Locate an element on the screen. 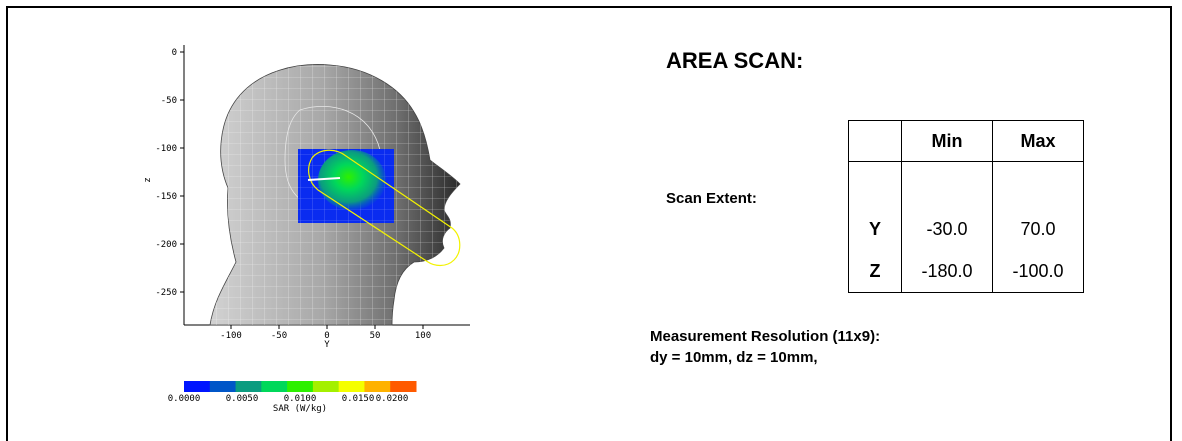  z-tick-group: 0 -50 -100 -150 -200 -250 is located at coordinates (169, 173).